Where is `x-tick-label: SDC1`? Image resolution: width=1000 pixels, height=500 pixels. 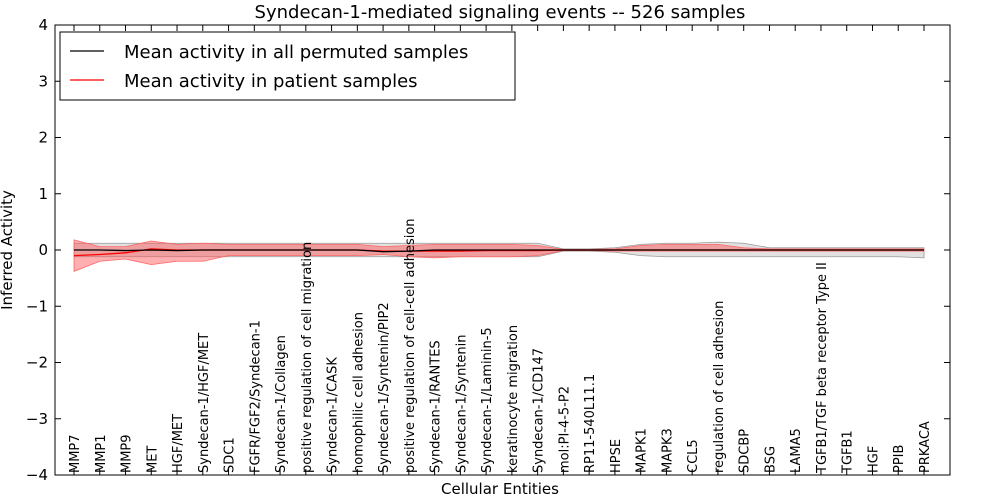
x-tick-label: SDC1 is located at coordinates (230, 455).